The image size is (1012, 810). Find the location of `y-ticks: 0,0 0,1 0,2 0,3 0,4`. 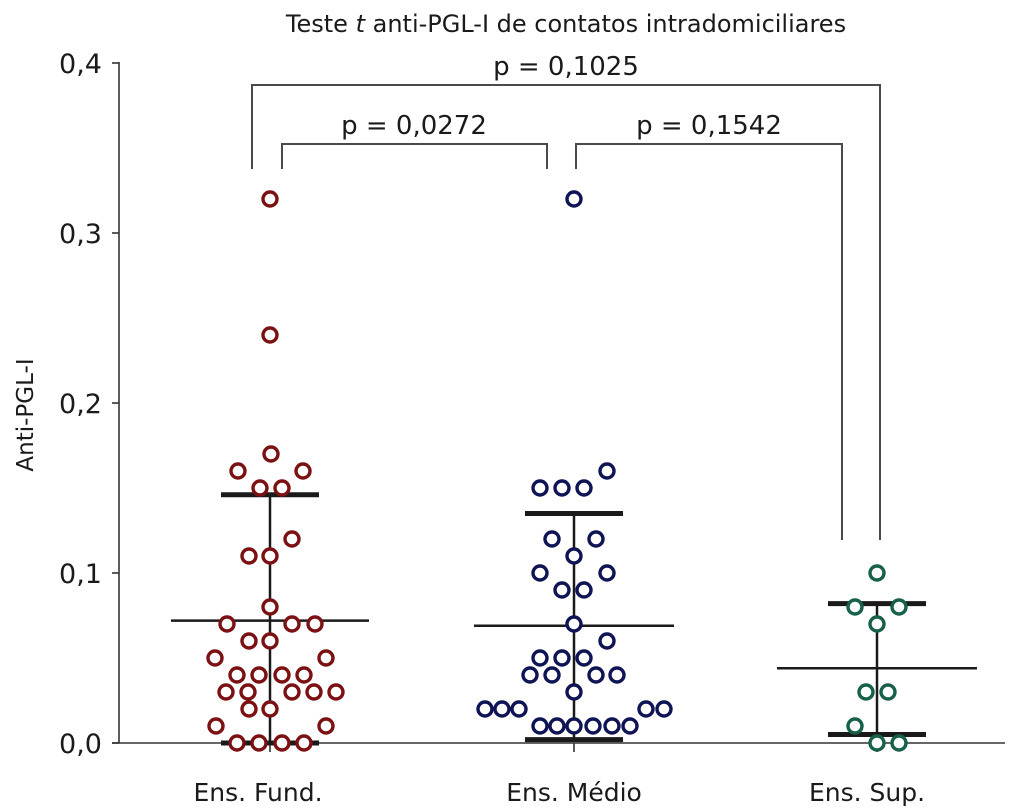

y-ticks: 0,0 0,1 0,2 0,3 0,4 is located at coordinates (89, 404).